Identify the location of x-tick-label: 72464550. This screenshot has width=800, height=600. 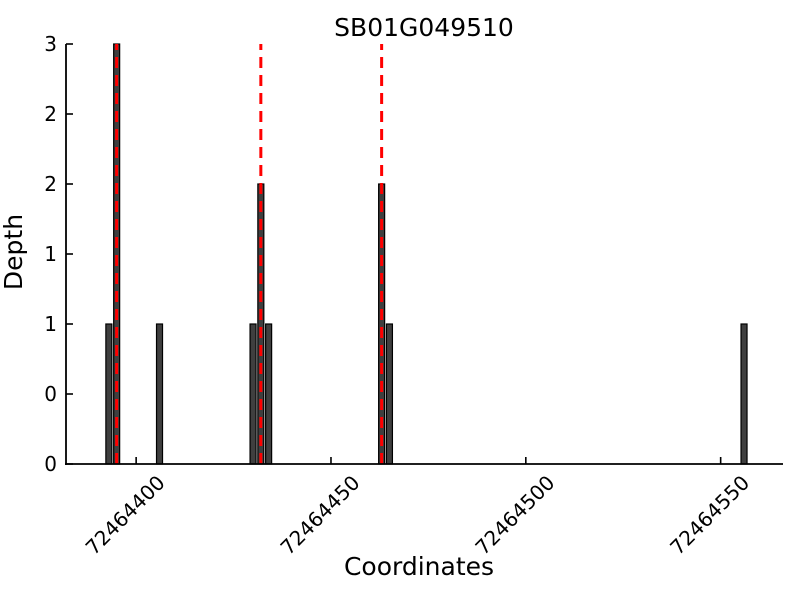
(709, 515).